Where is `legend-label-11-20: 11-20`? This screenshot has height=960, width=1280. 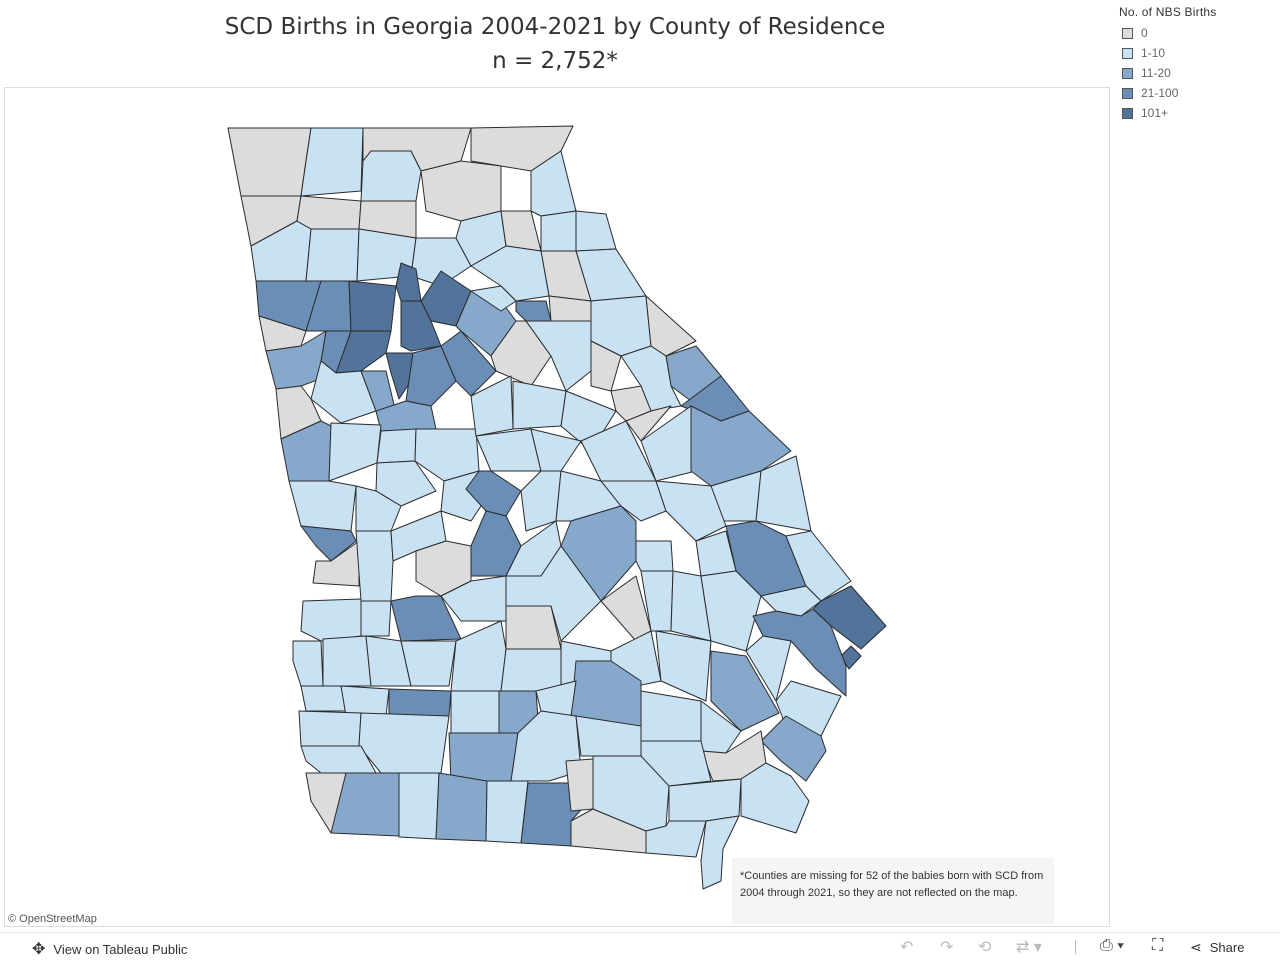 legend-label-11-20: 11-20 is located at coordinates (1156, 73).